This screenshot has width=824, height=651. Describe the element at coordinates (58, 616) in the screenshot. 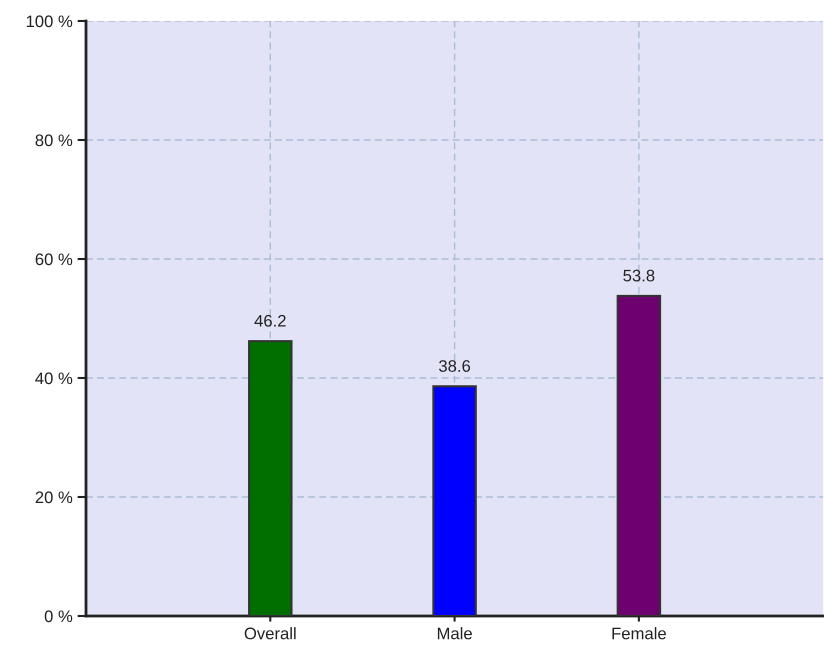

I see `y-tick-label: 0 %` at that location.